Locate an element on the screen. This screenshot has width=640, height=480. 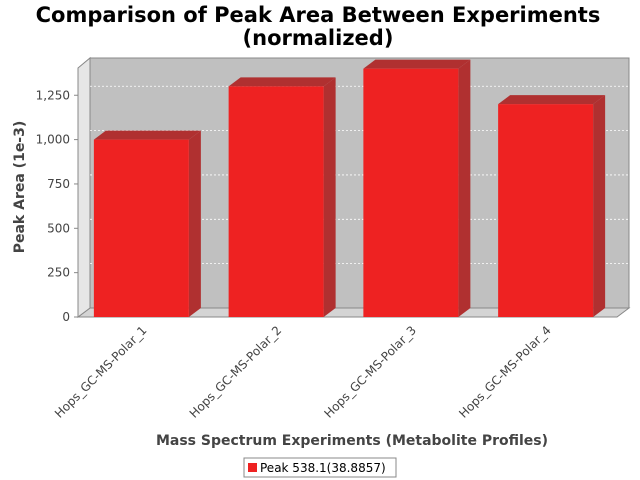
legend-box is located at coordinates (320, 467).